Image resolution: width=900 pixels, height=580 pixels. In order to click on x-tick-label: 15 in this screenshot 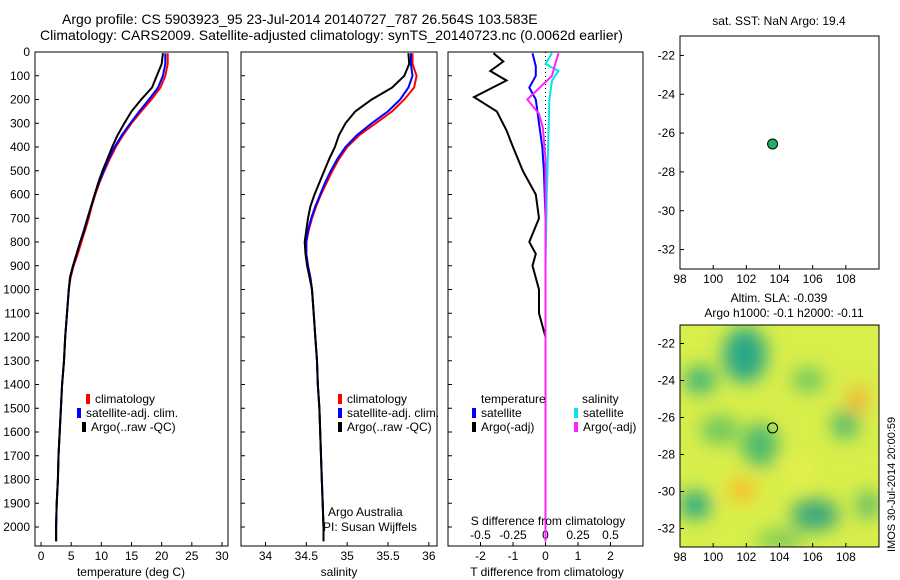, I will do `click(132, 556)`.